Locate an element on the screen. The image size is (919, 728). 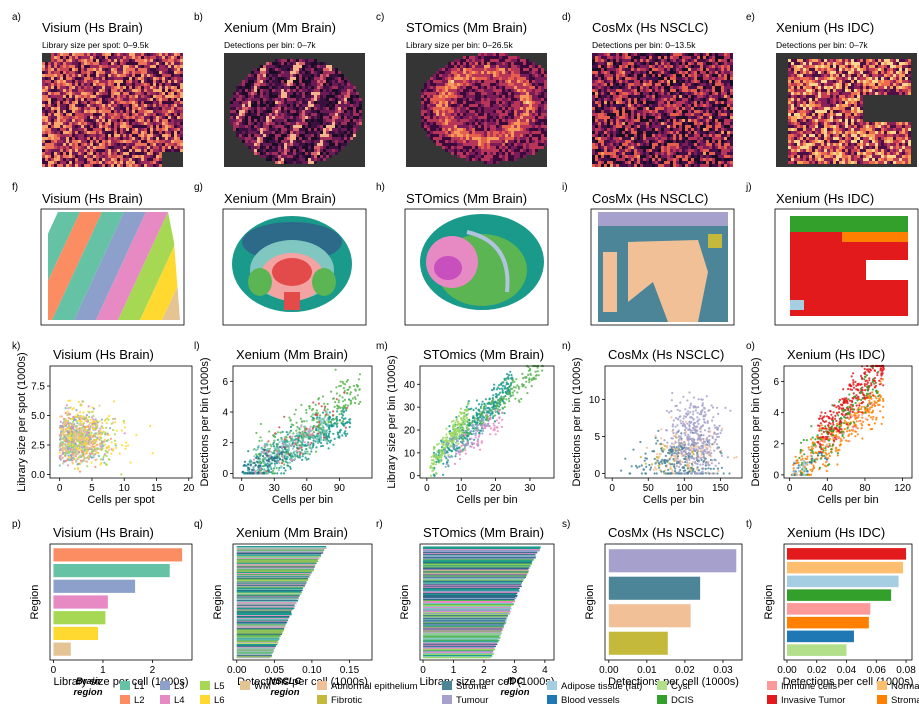
region-map is located at coordinates (292, 264).